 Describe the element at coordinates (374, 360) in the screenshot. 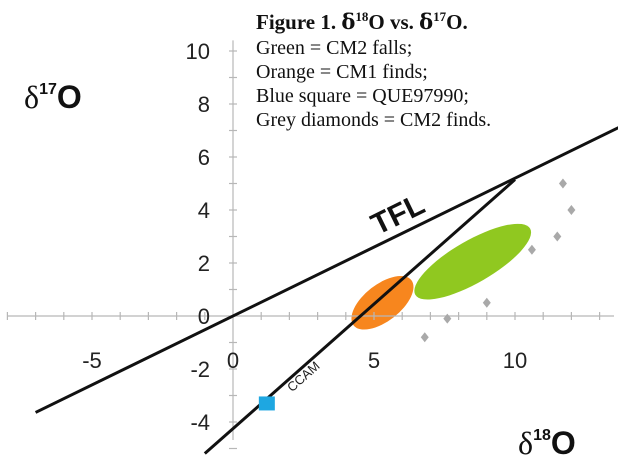

I see `x-tick-label: 5` at that location.